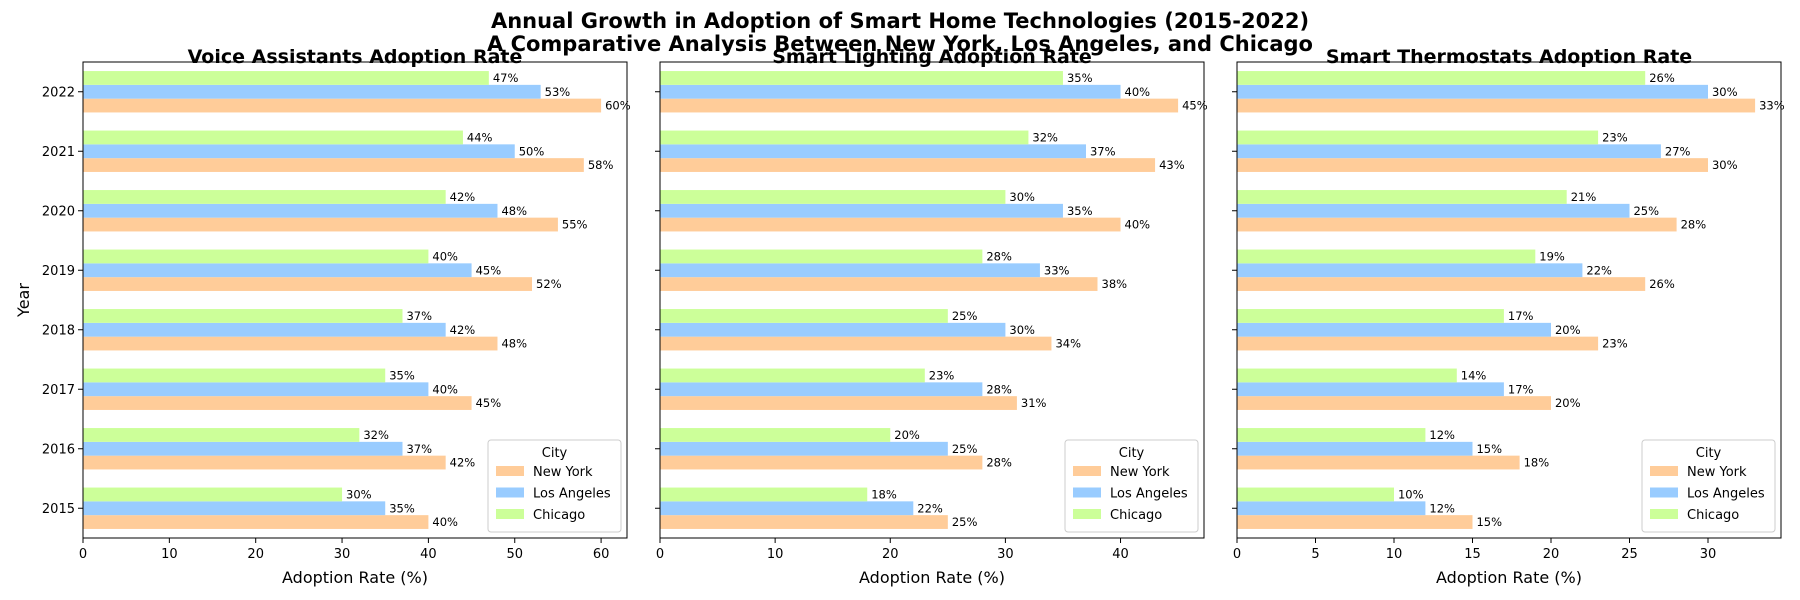 This screenshot has width=1800, height=600. What do you see at coordinates (1022, 197) in the screenshot?
I see `data-label: 30%` at bounding box center [1022, 197].